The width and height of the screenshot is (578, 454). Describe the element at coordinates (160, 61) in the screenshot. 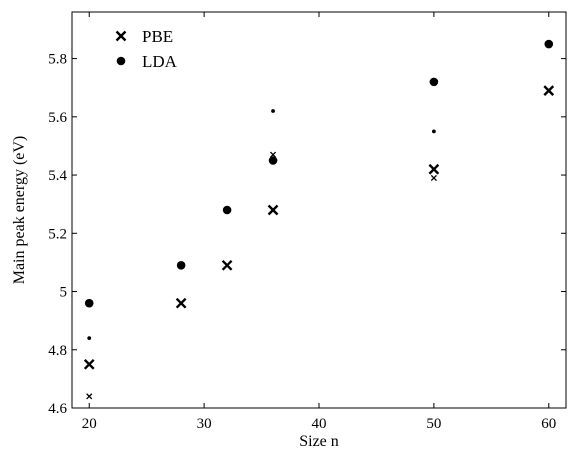

I see `legend-label-lda: LDA` at that location.